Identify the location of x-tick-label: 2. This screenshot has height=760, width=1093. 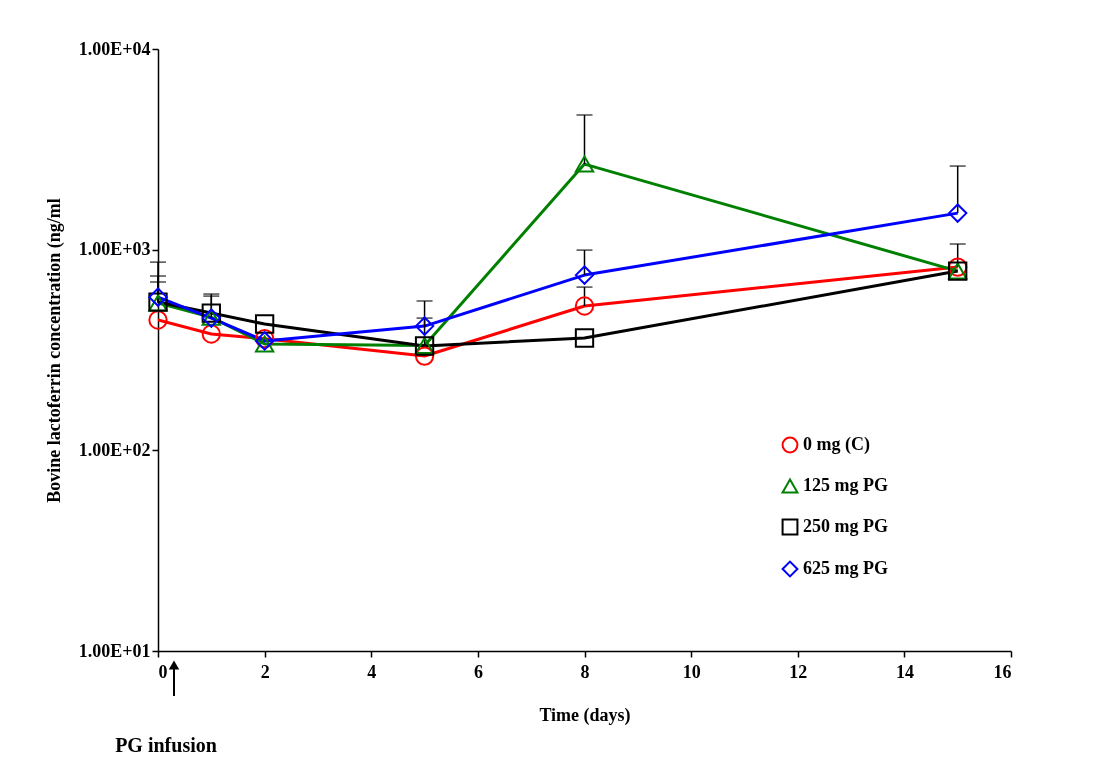
(265, 671).